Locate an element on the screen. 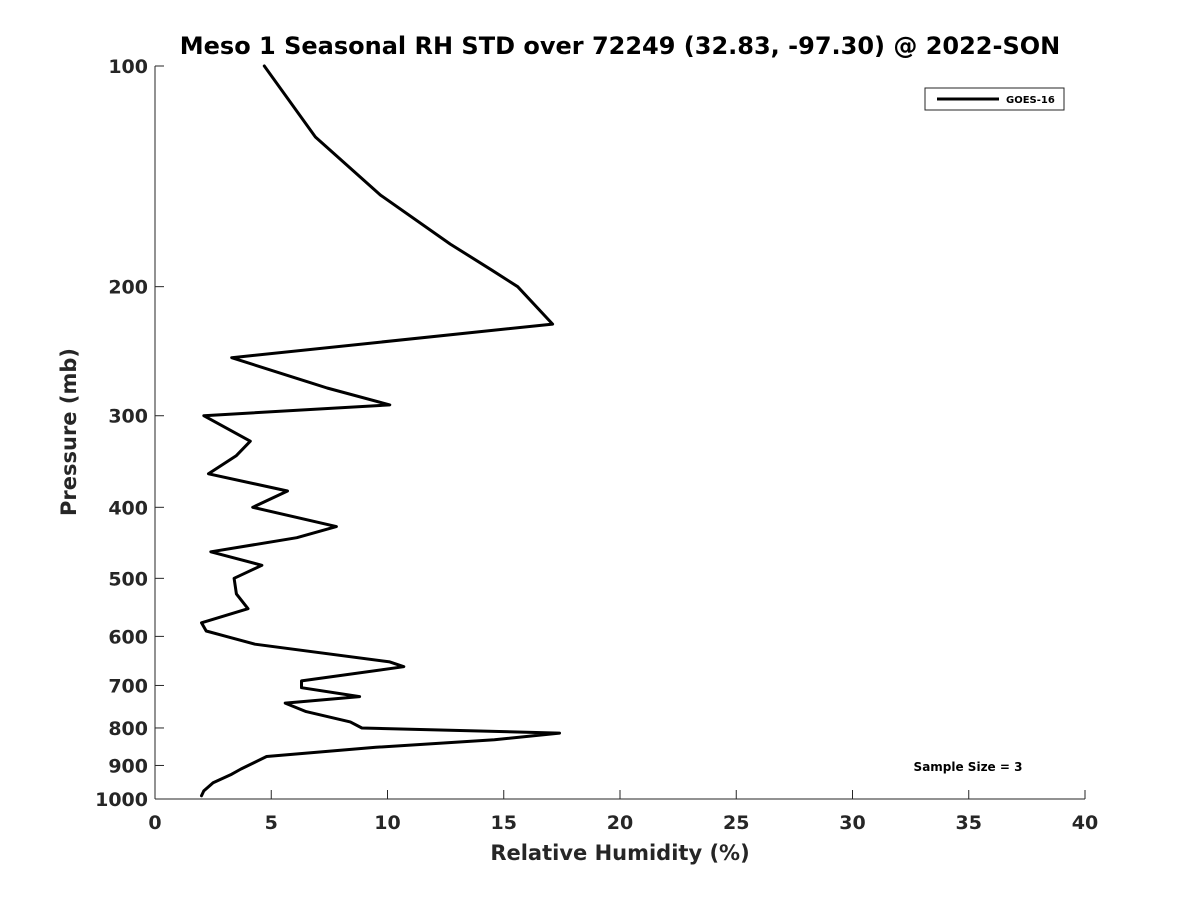  y-tick-label: 500 is located at coordinates (128, 579).